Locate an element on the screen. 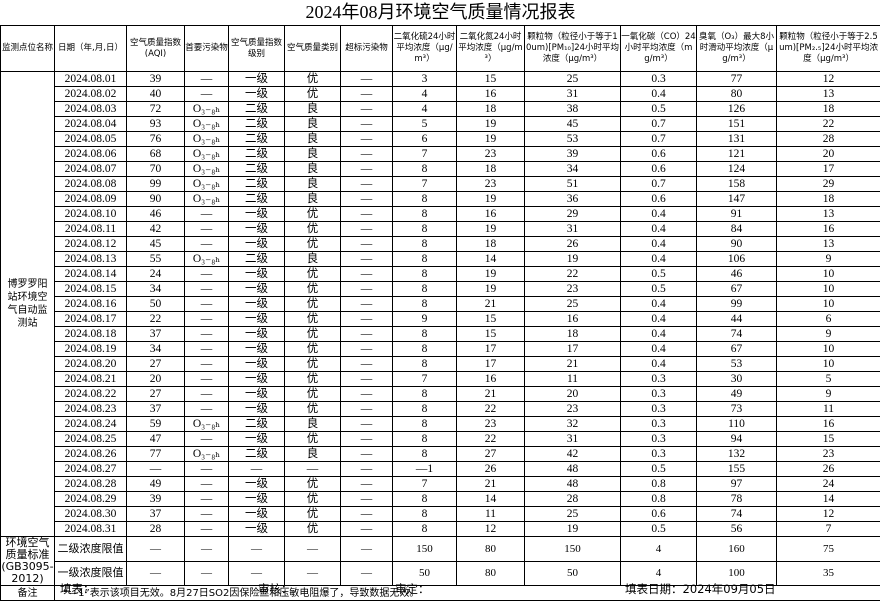  value: 21 is located at coordinates (573, 364).